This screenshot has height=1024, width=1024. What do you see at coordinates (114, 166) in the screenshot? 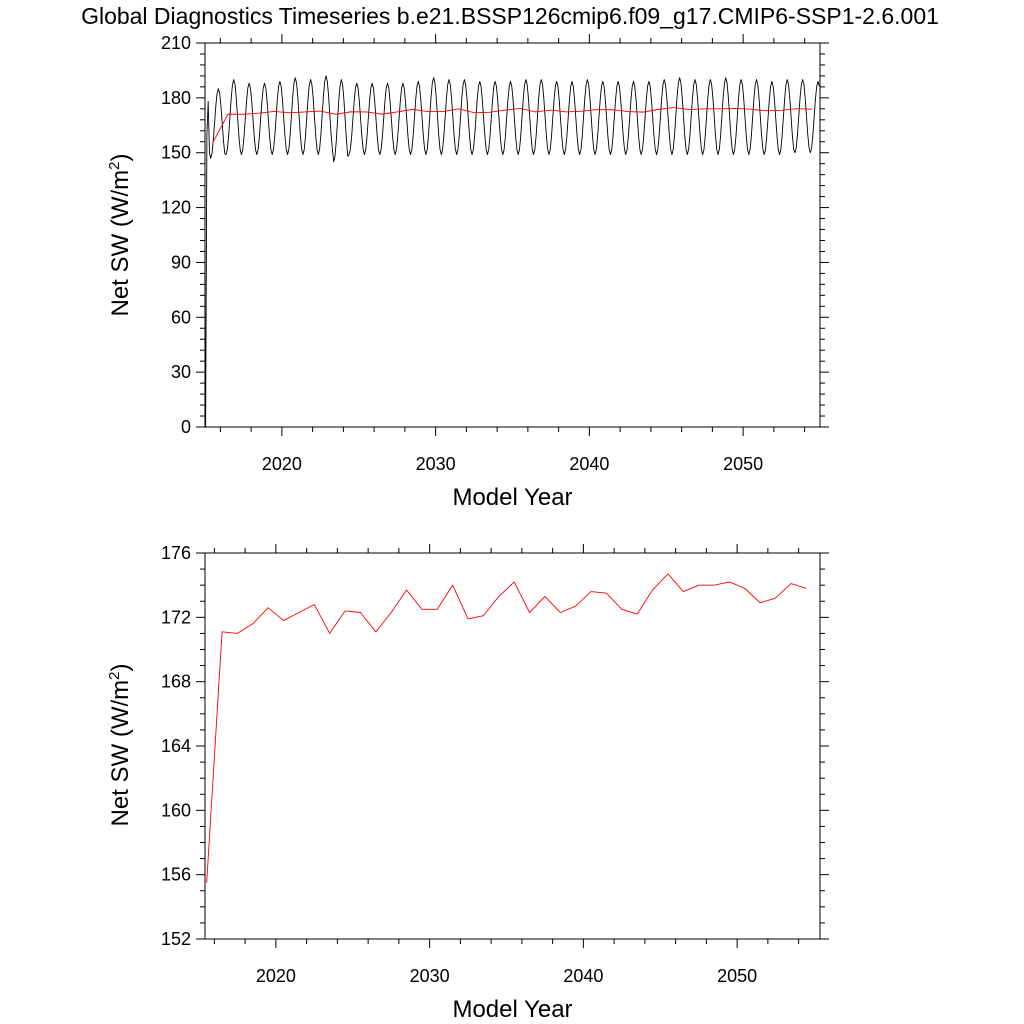
I see `y-axis-title-superscript-0: 2` at bounding box center [114, 166].